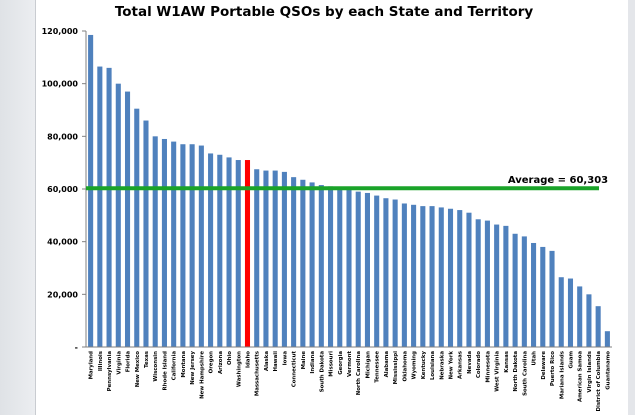 The height and width of the screenshot is (415, 635). I want to click on x-tick-label: Massachusetts, so click(258, 373).